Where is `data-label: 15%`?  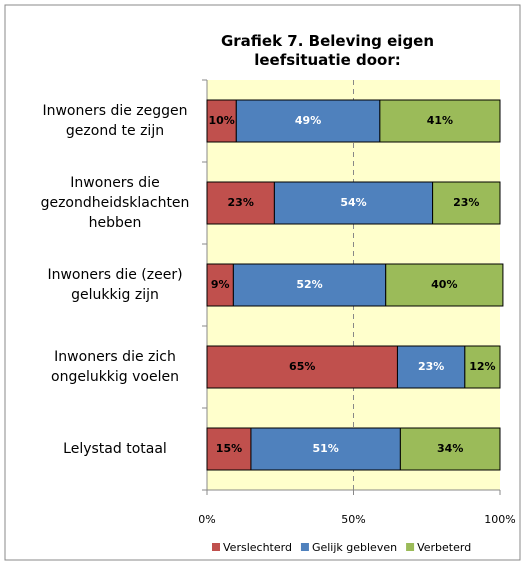 data-label: 15% is located at coordinates (229, 448).